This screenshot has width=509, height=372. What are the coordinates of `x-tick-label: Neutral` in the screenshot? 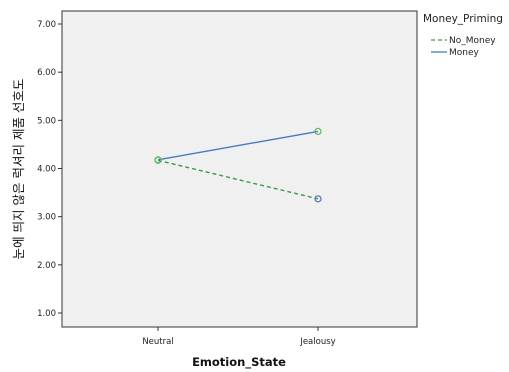 It's located at (157, 342).